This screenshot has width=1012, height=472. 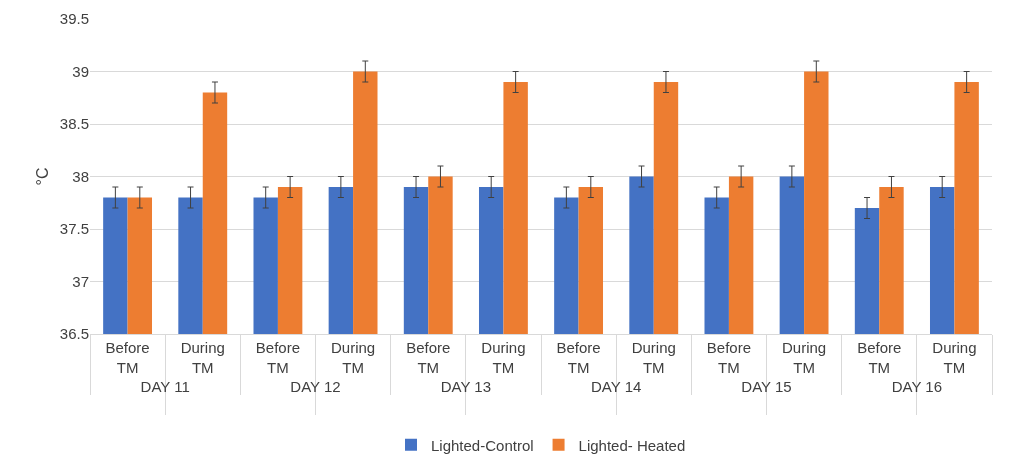 I want to click on y-tick-label: 36.5, so click(x=74, y=334).